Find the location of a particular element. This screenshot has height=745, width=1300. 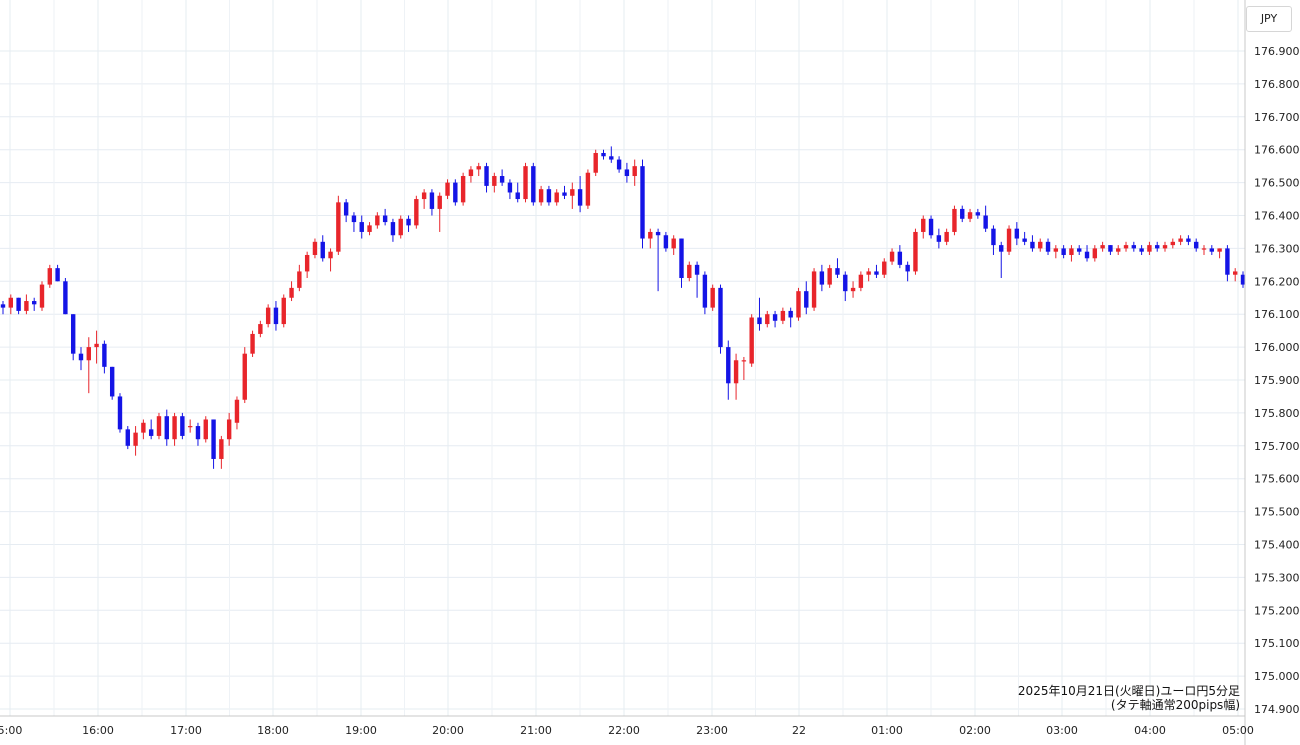

x-tick-label: 20:00 is located at coordinates (448, 730).